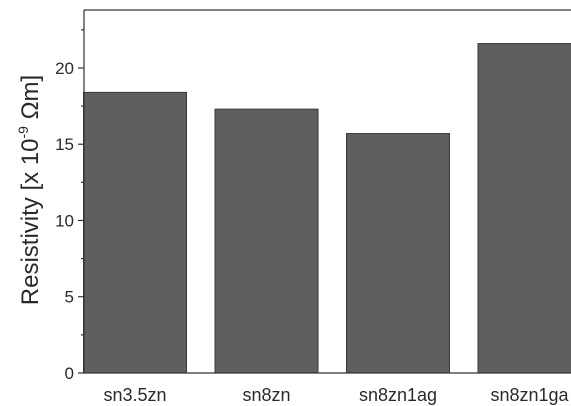 Image resolution: width=571 pixels, height=406 pixels. Describe the element at coordinates (64, 220) in the screenshot. I see `y-tick-label-10: 10` at that location.